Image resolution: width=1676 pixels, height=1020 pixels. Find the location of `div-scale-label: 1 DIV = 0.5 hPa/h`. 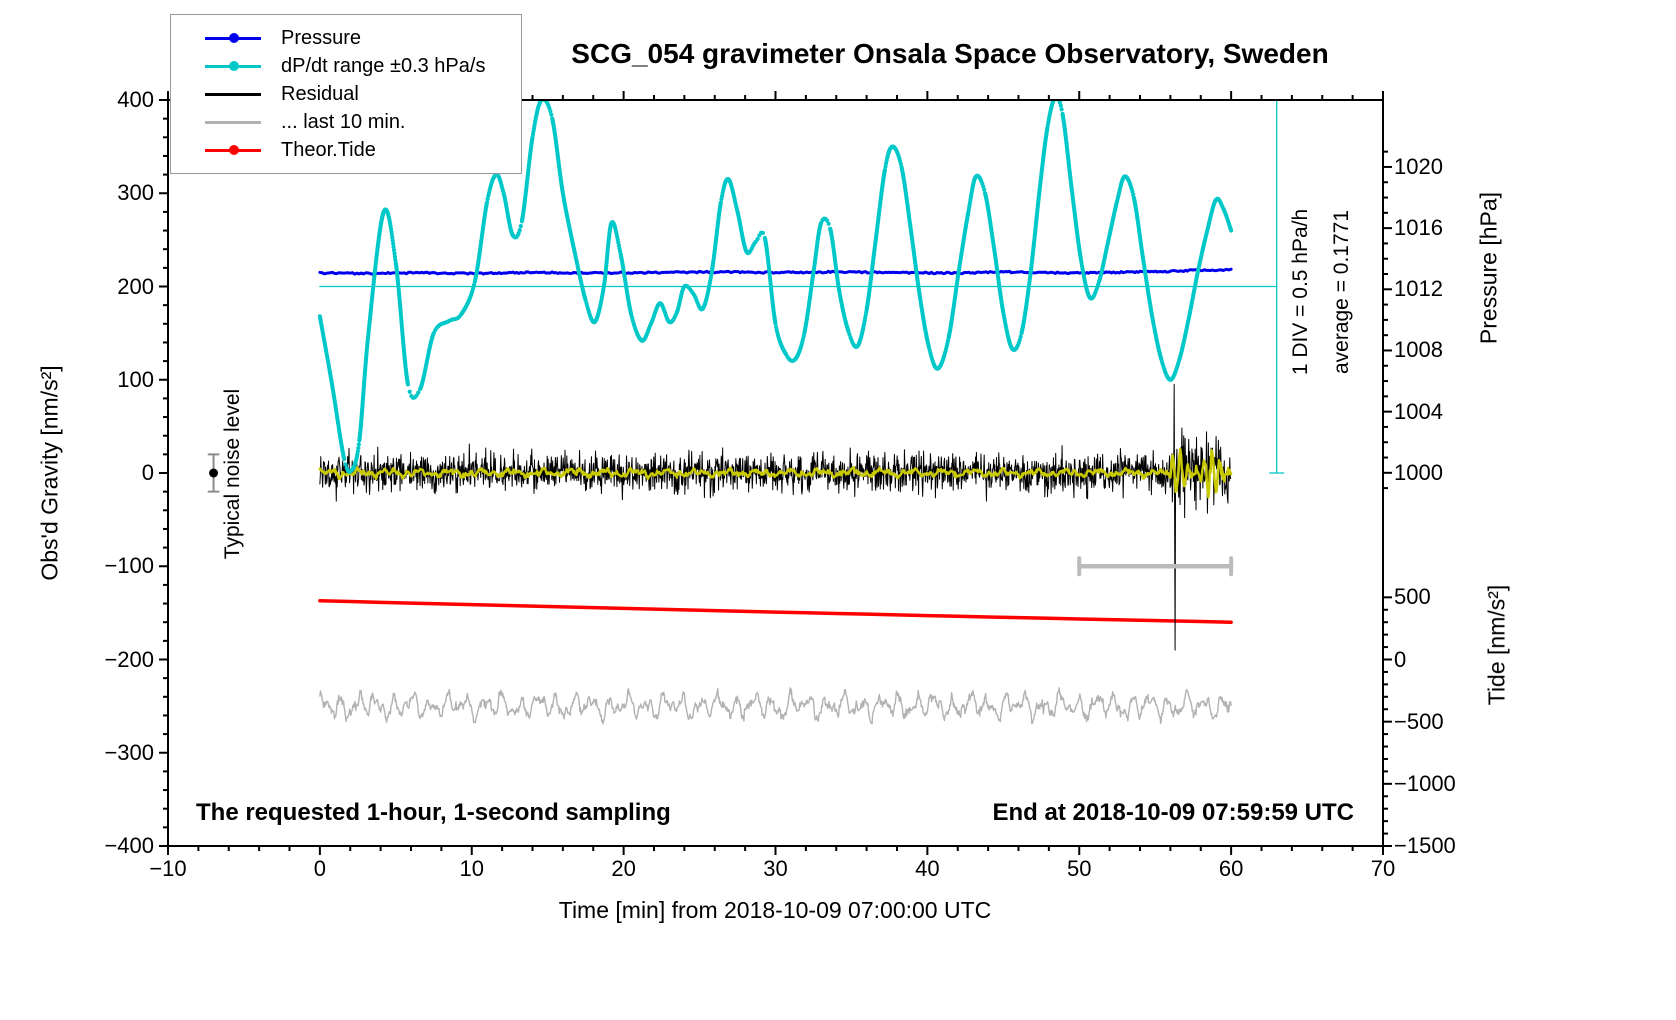

div-scale-label: 1 DIV = 0.5 hPa/h is located at coordinates (1300, 292).